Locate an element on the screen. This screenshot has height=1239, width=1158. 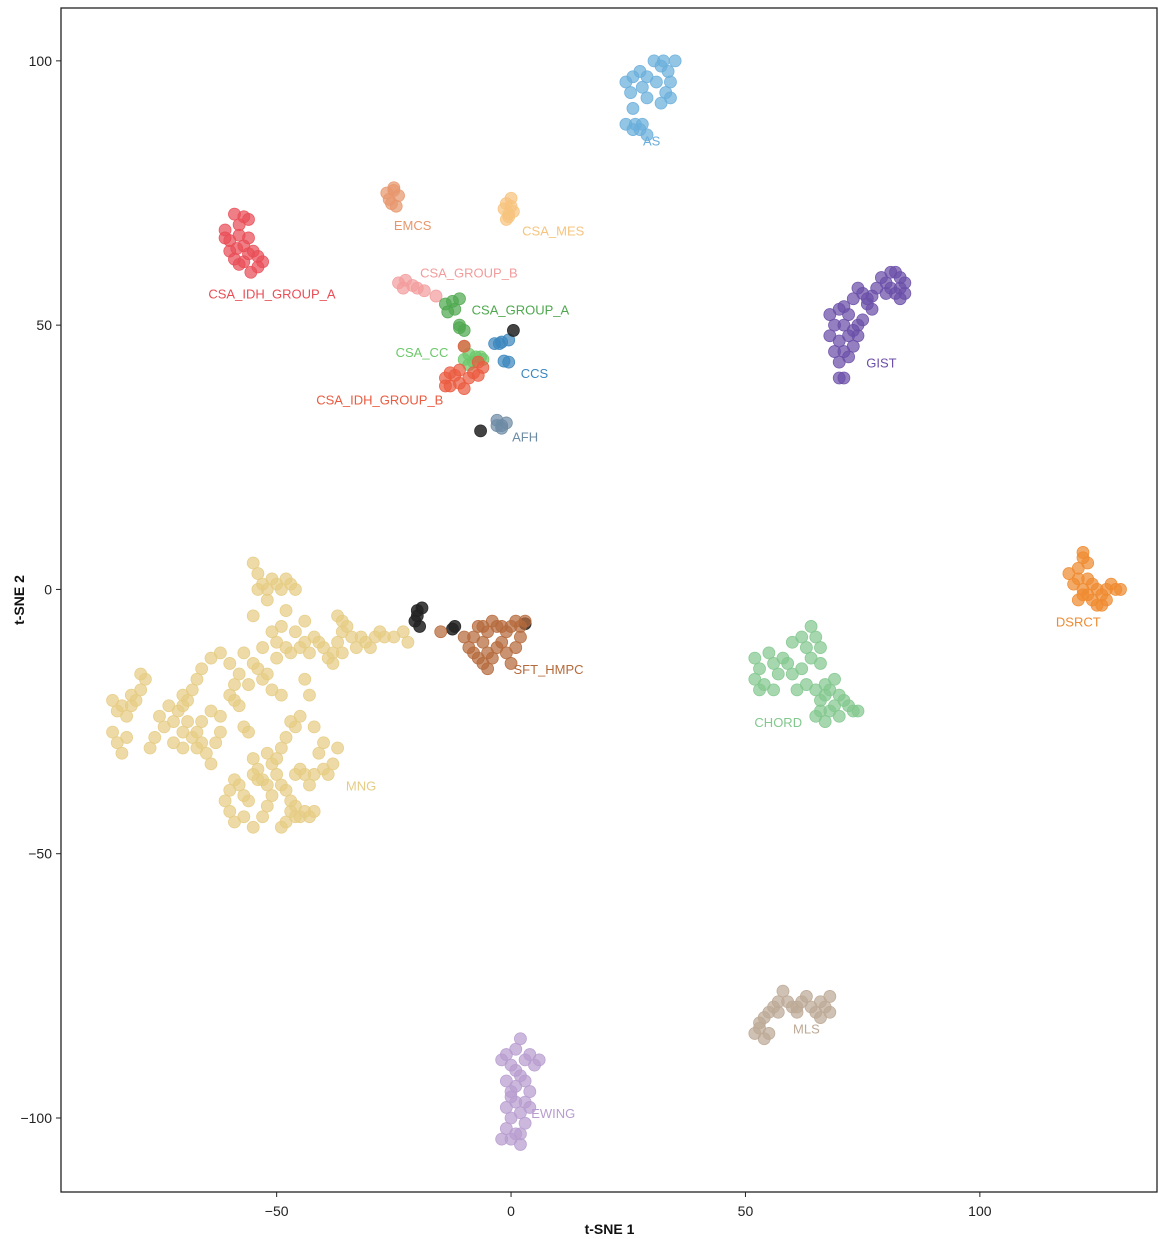
cluster-label: SFT_HMPC is located at coordinates (549, 669).